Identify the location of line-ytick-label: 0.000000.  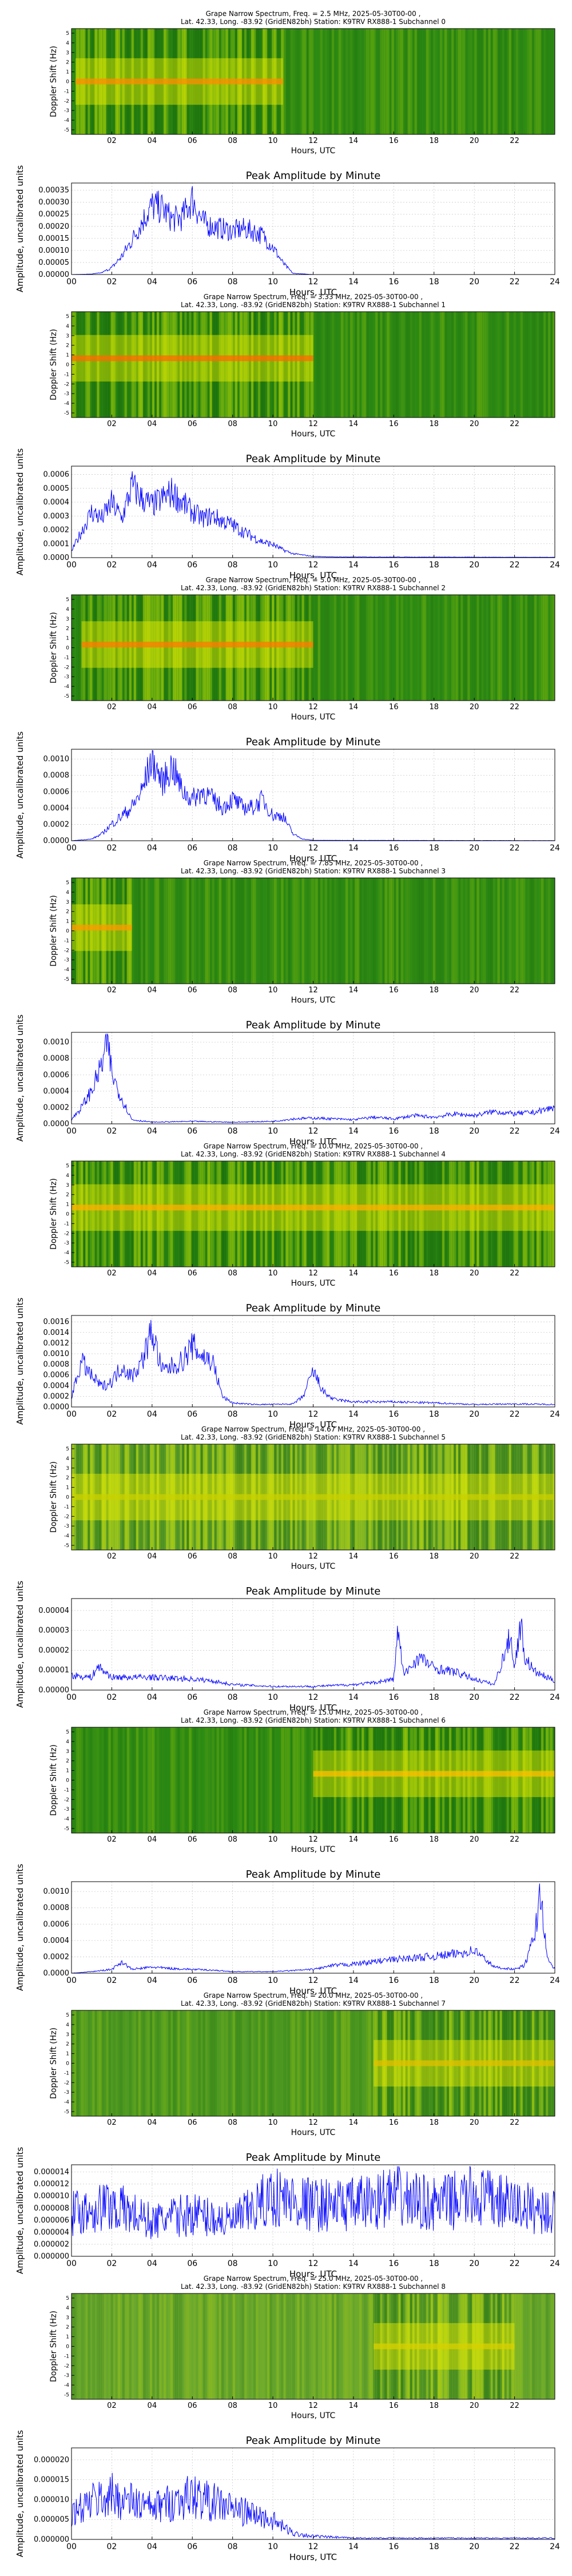
(51, 2256).